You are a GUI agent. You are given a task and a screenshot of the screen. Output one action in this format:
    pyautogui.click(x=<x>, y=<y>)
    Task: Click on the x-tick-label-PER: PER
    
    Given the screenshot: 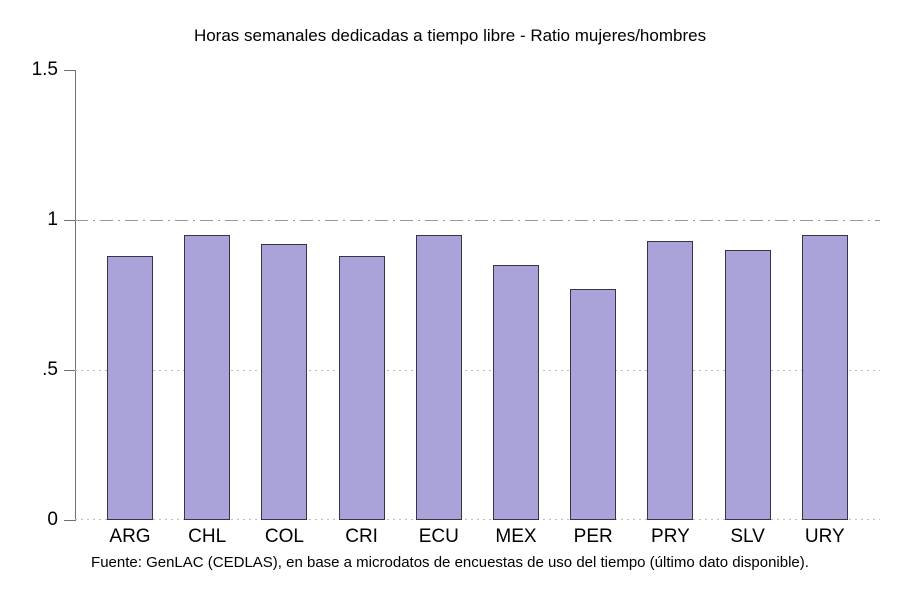 What is the action you would take?
    pyautogui.click(x=593, y=536)
    